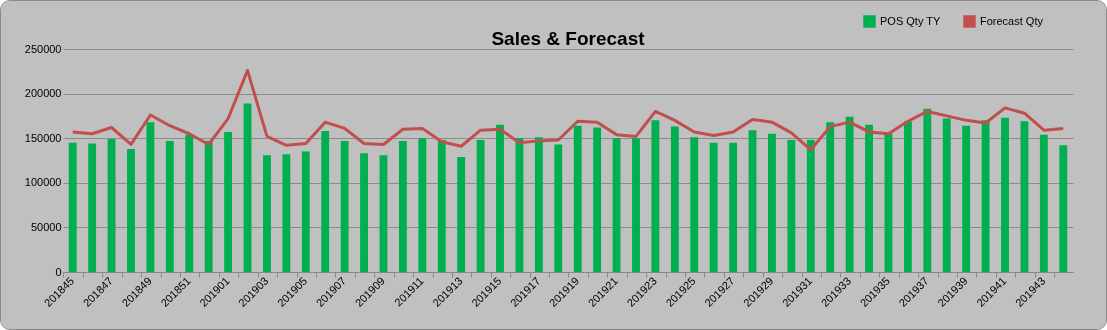 This screenshot has width=1107, height=330. Describe the element at coordinates (910, 20) in the screenshot. I see `legend-label: POS Qty TY` at that location.